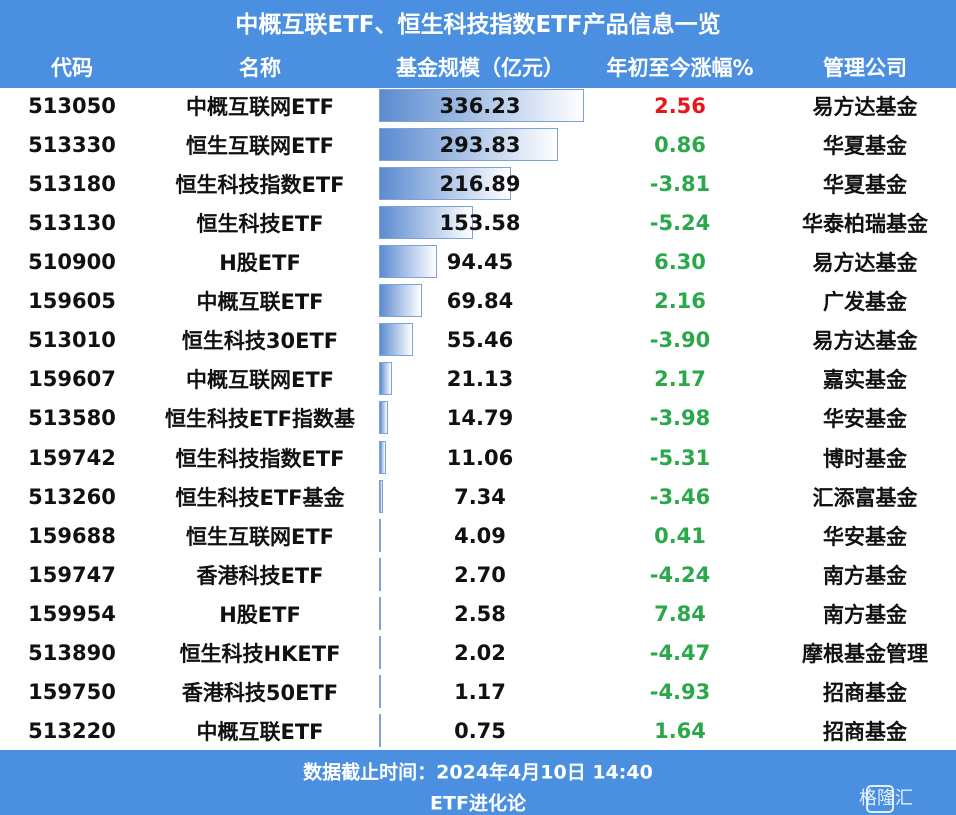  I want to click on ytd-change: 0.41, so click(680, 535).